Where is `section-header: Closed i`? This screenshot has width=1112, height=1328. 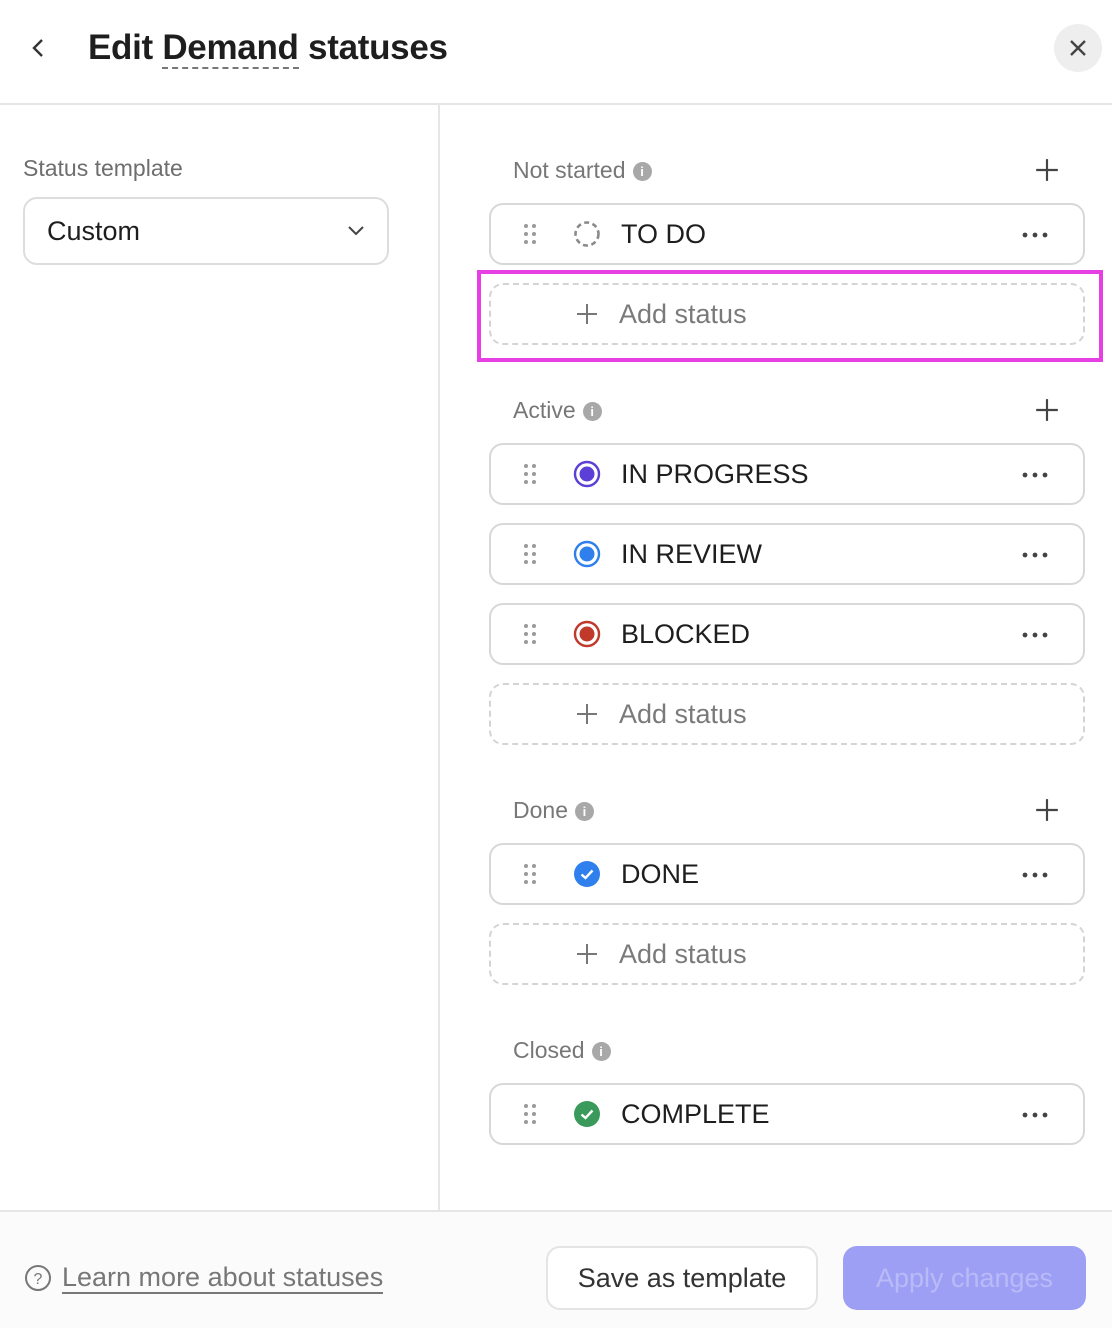
section-header: Closed i is located at coordinates (787, 1050).